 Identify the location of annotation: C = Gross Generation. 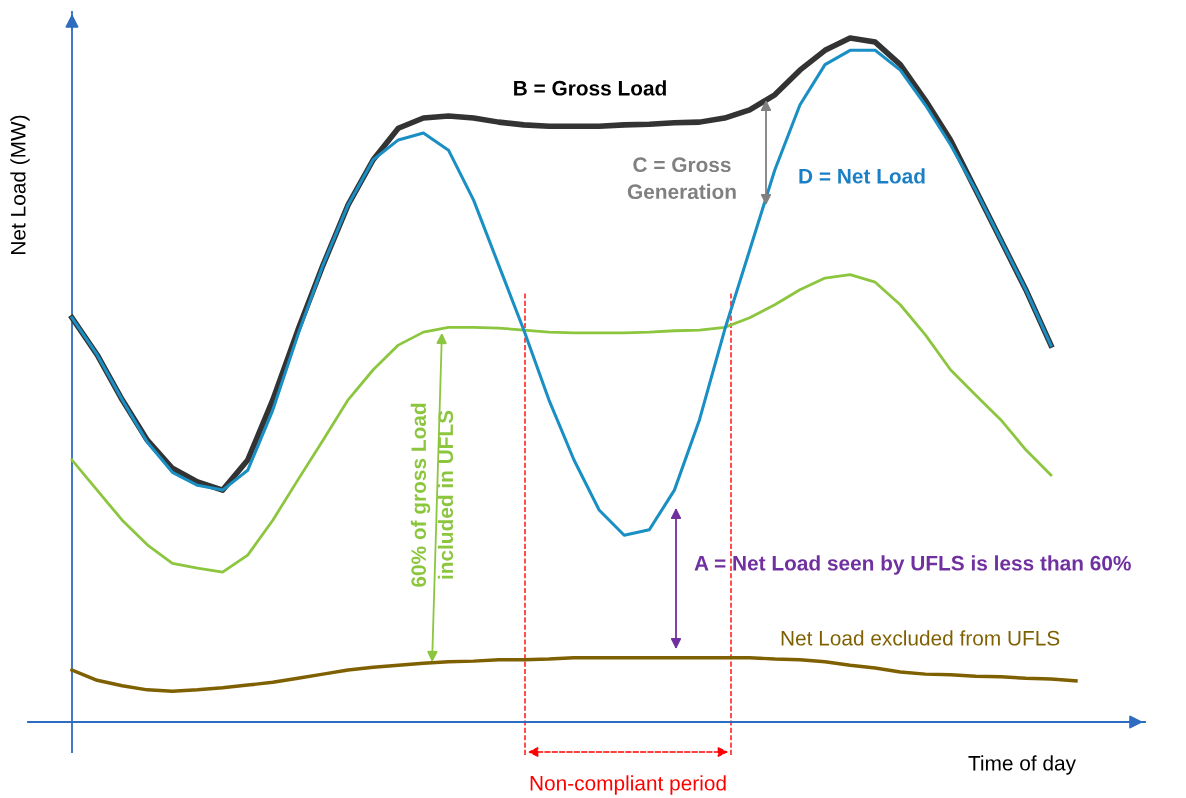
(681, 178).